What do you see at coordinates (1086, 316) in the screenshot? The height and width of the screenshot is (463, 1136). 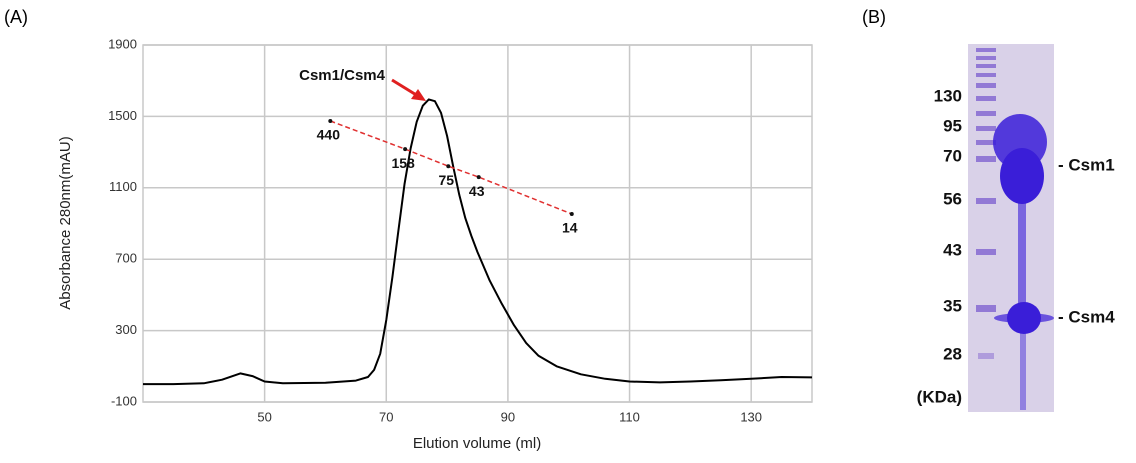 I see `band-label: - Csm4` at bounding box center [1086, 316].